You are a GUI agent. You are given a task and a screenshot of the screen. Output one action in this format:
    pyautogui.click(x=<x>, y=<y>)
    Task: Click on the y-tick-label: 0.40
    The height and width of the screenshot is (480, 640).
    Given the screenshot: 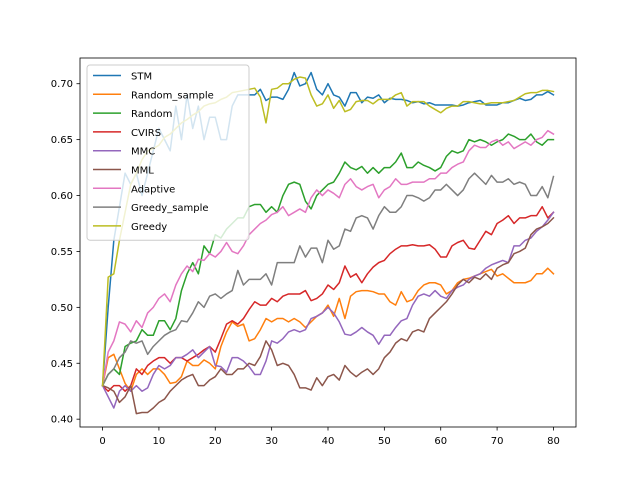 What is the action you would take?
    pyautogui.click(x=62, y=420)
    